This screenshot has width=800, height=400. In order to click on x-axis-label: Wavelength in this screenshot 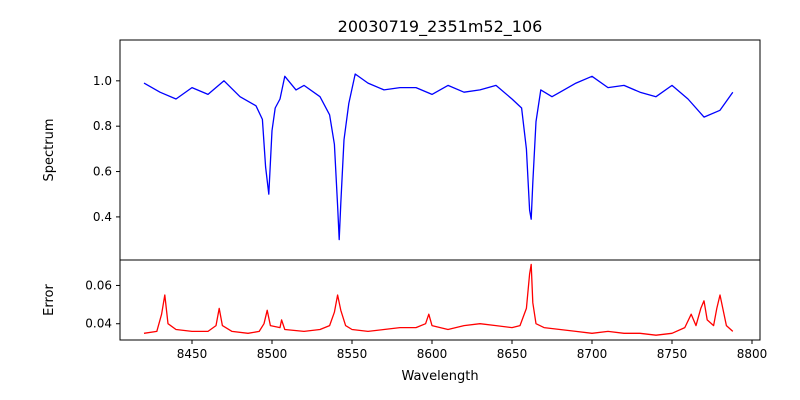, I will do `click(439, 376)`.